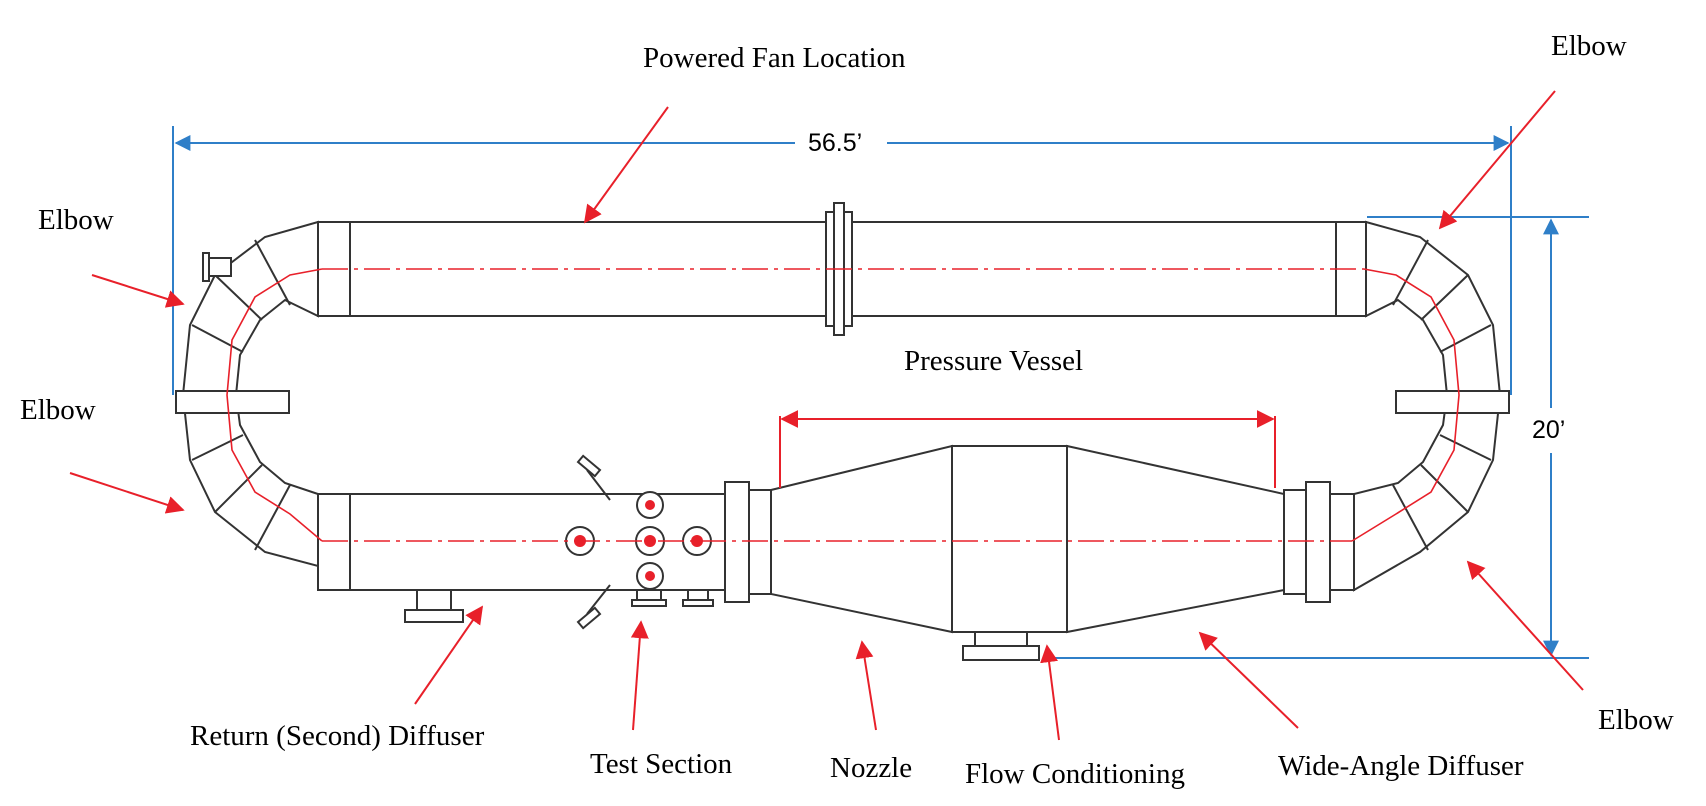 The height and width of the screenshot is (806, 1706). What do you see at coordinates (1636, 720) in the screenshot?
I see `label-elbow-bottom-right: Elbow` at bounding box center [1636, 720].